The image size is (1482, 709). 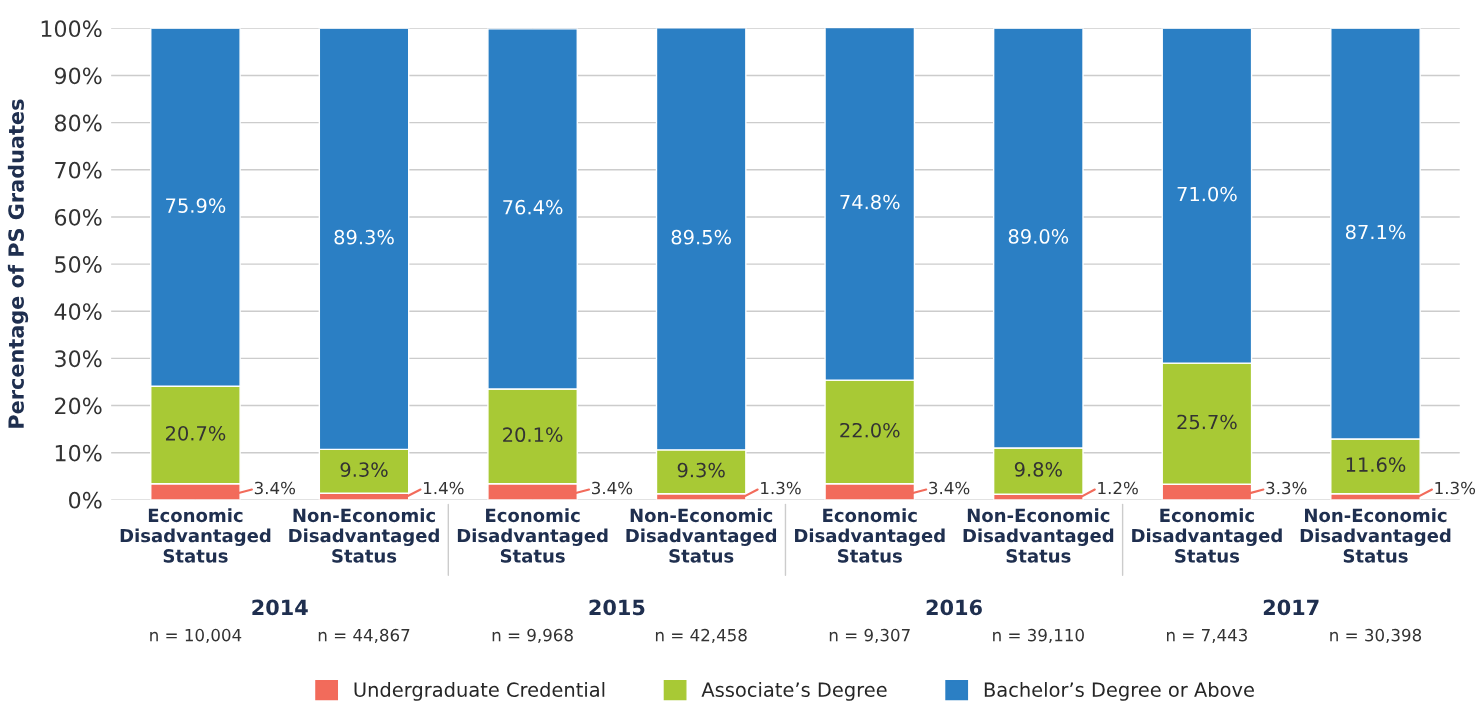 I want to click on y-tick-label: 40%, so click(x=78, y=312).